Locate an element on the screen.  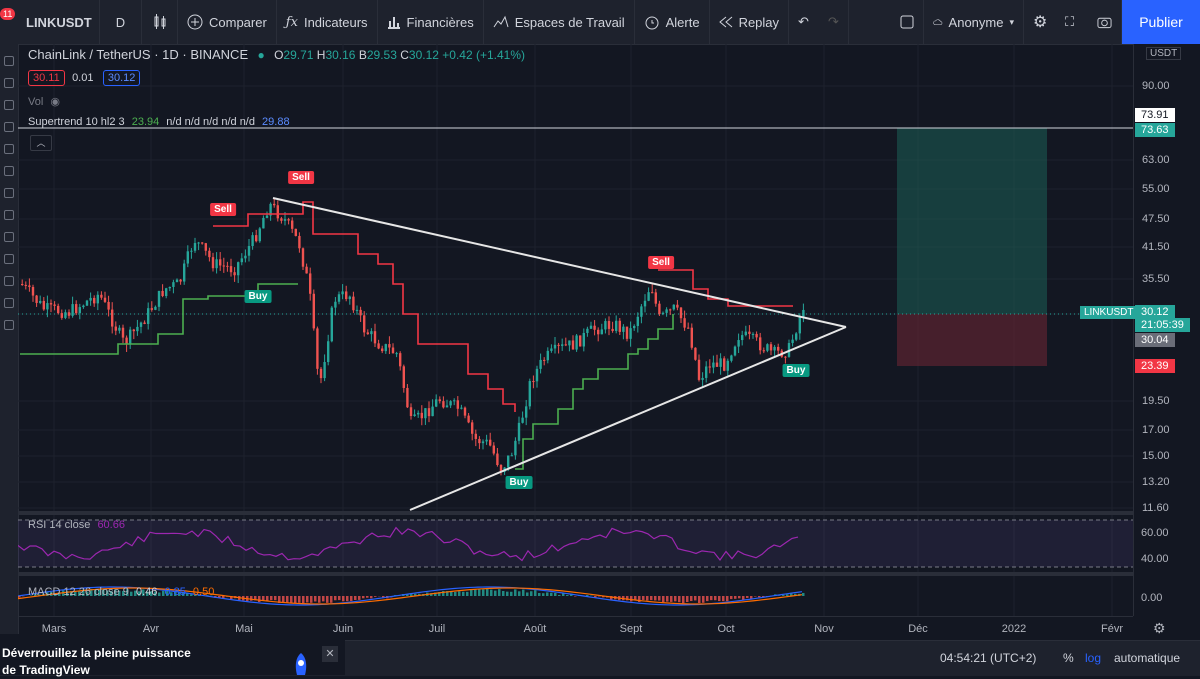
close-promo-button: ✕ is located at coordinates (330, 654).